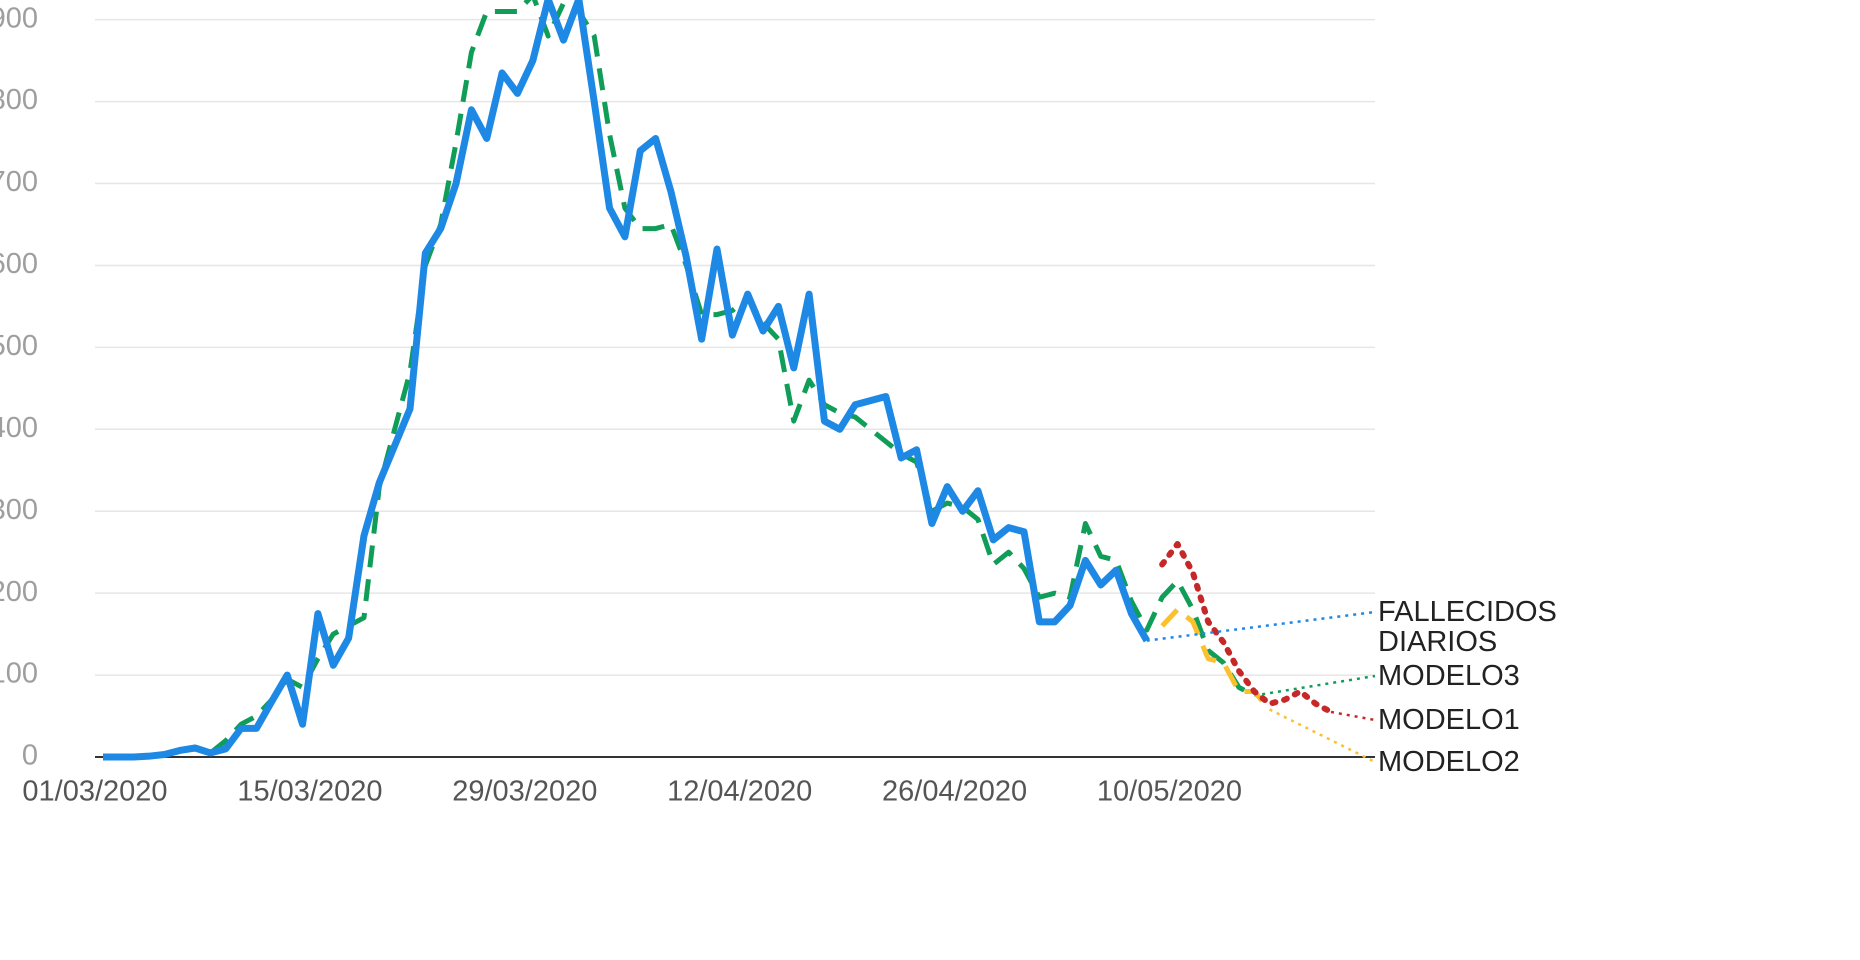 This screenshot has height=960, width=1860. I want to click on y-tick-label: 700, so click(19, 182).